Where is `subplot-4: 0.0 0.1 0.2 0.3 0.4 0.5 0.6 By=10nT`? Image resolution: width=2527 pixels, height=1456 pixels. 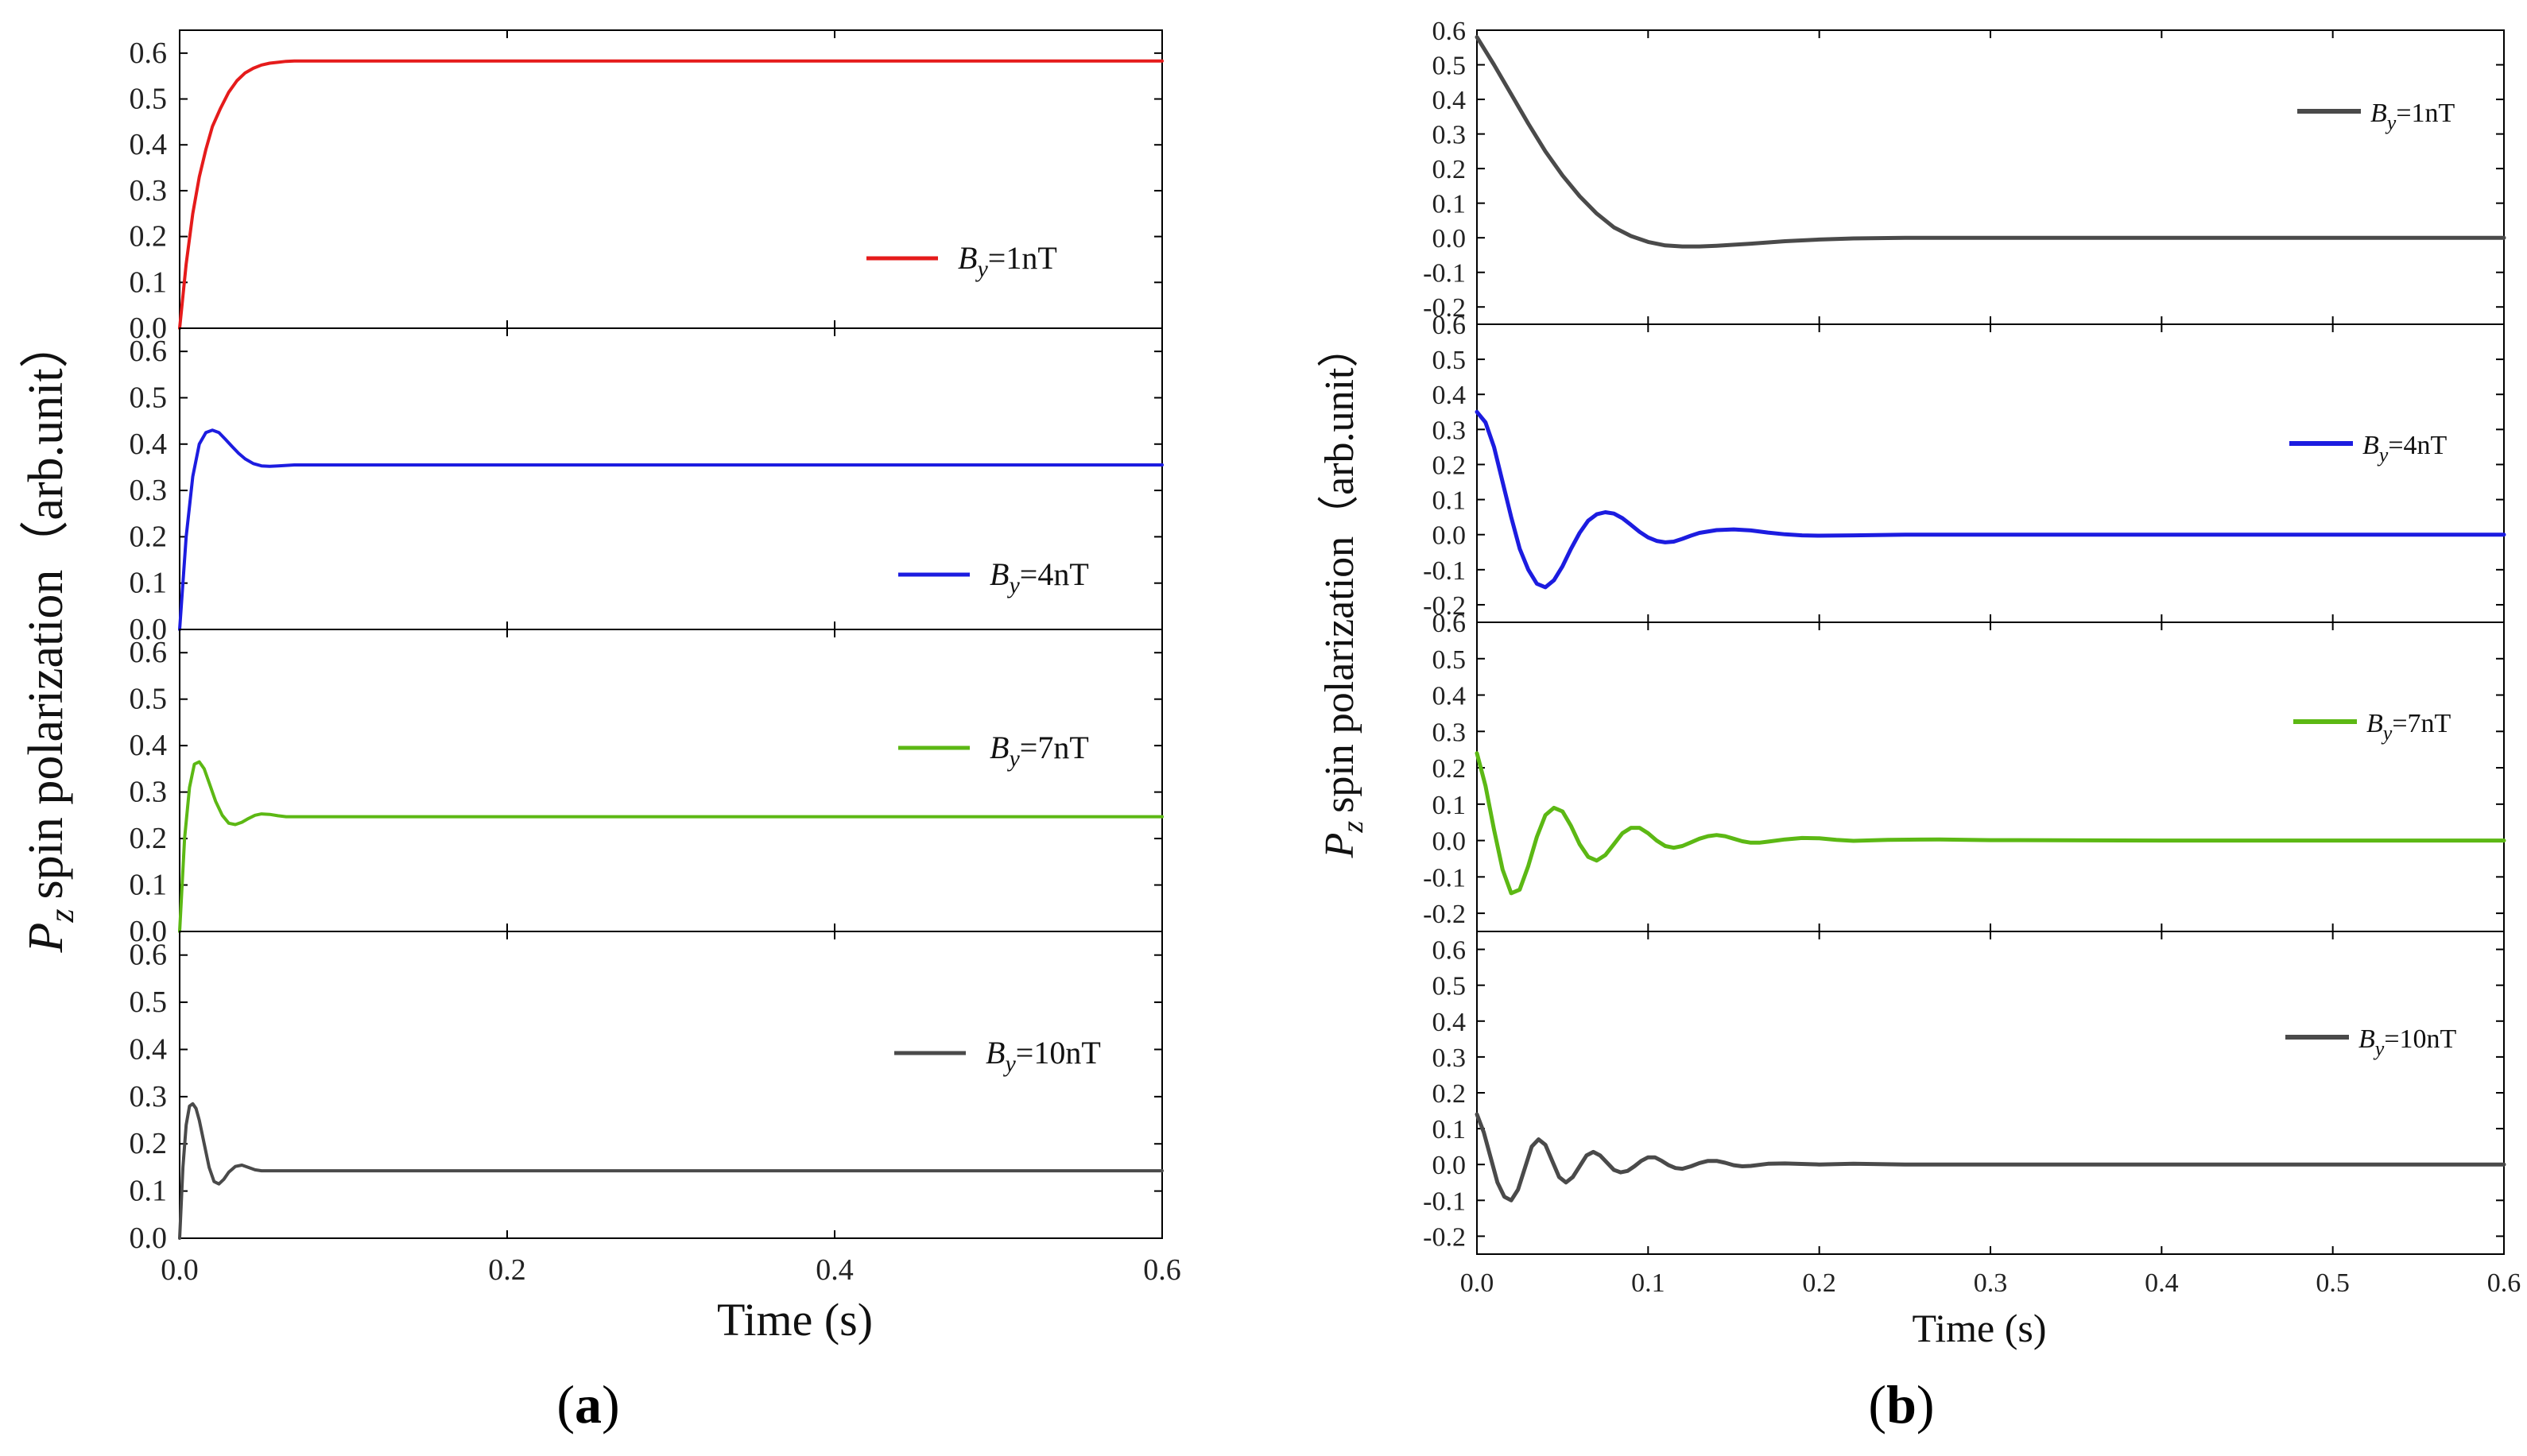
subplot-4: 0.0 0.1 0.2 0.3 0.4 0.5 0.6 By=10nT is located at coordinates (647, 1093).